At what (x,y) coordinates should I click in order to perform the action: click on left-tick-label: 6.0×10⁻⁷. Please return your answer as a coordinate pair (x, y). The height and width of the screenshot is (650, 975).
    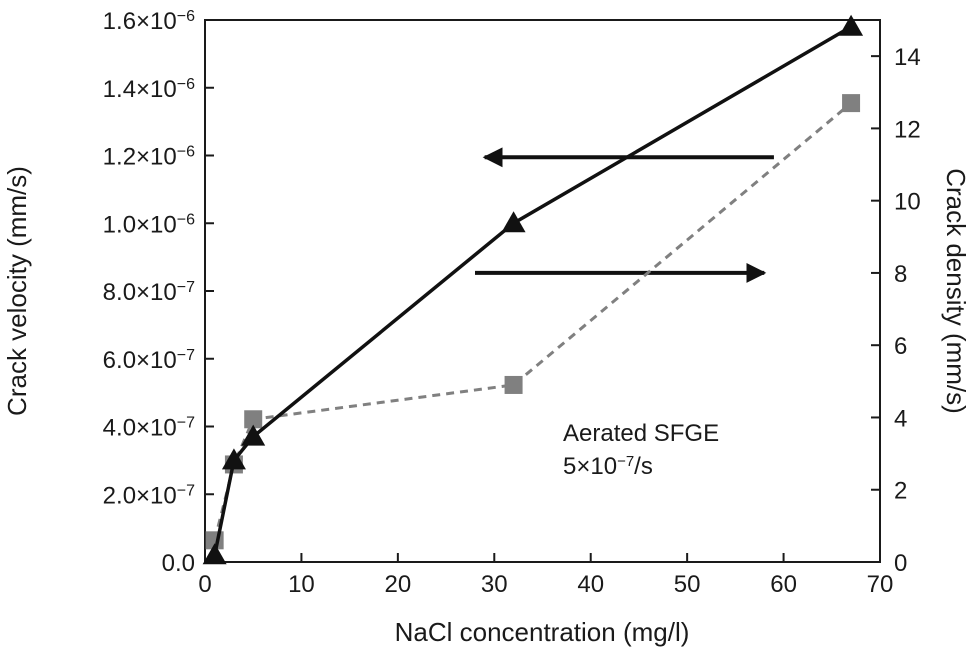
    Looking at the image, I should click on (149, 360).